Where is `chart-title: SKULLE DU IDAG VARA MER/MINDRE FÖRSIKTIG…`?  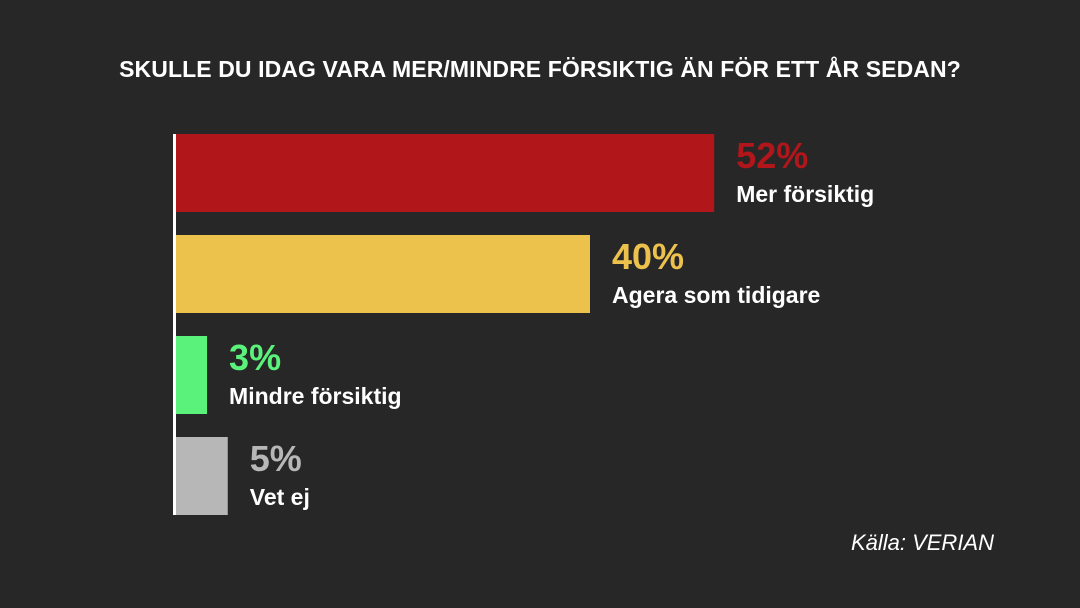 chart-title: SKULLE DU IDAG VARA MER/MINDRE FÖRSIKTIG… is located at coordinates (540, 69).